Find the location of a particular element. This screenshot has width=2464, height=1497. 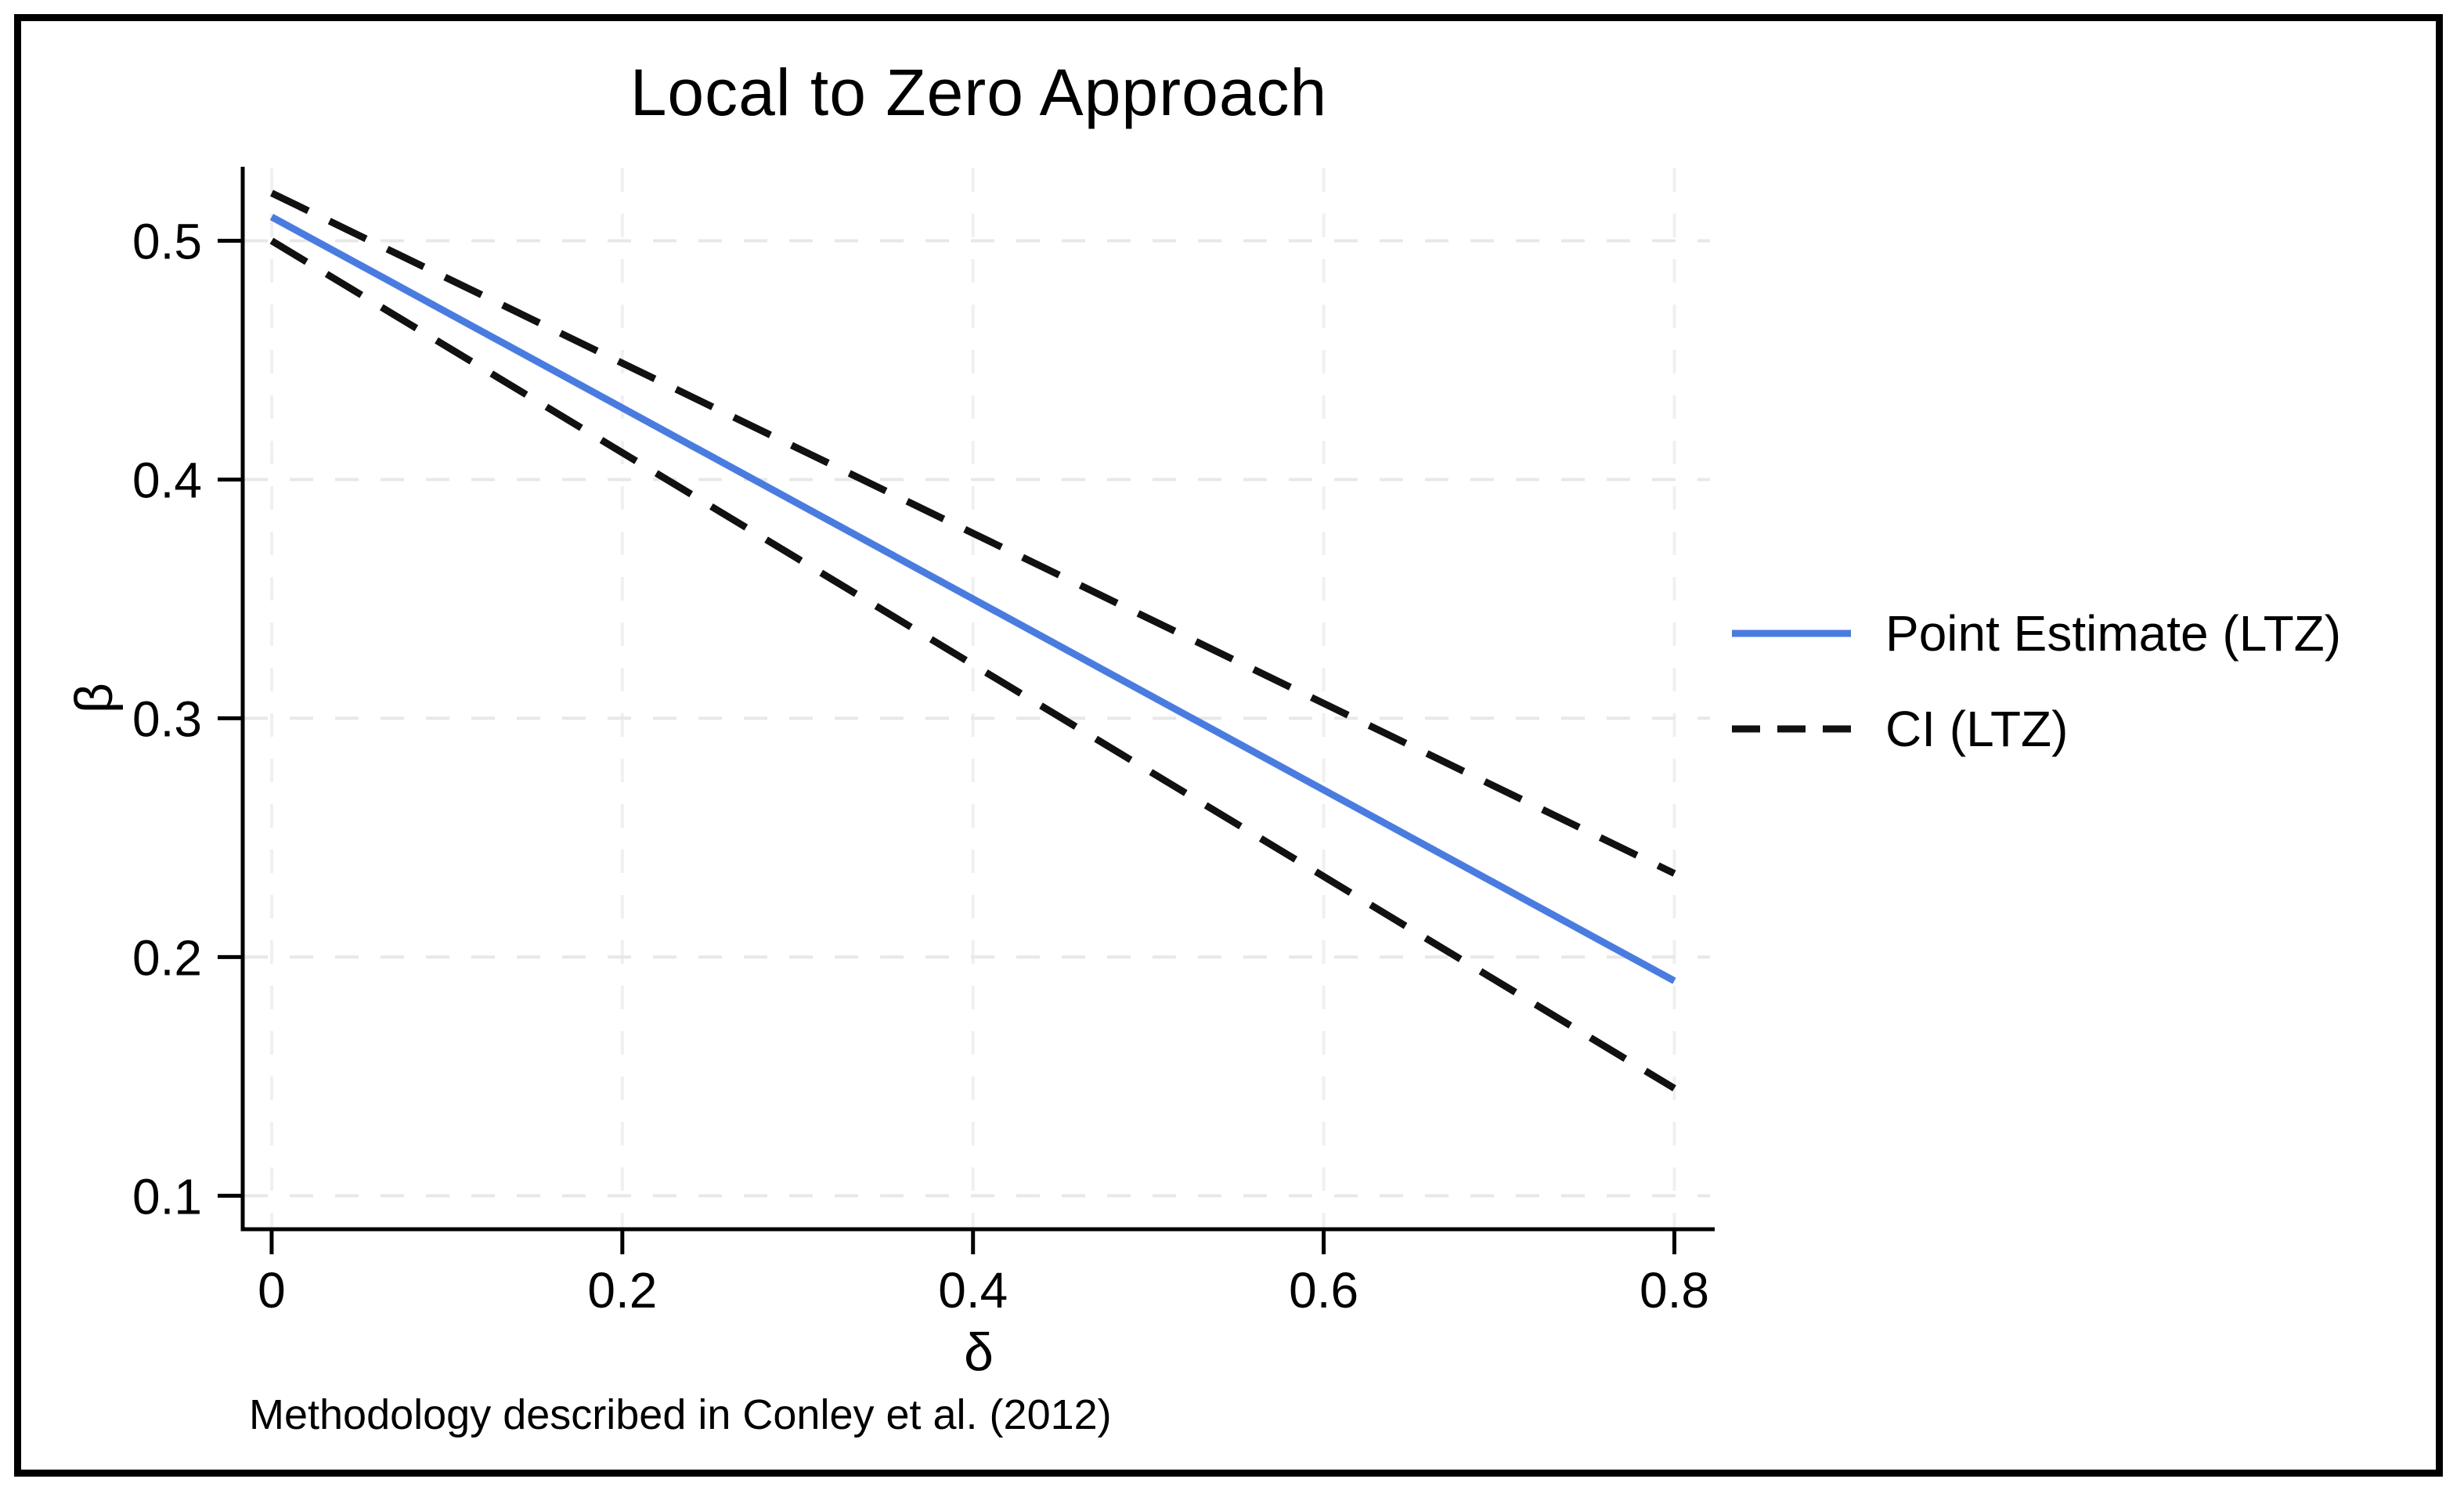

y-tick-label: 0.1 is located at coordinates (167, 1197).